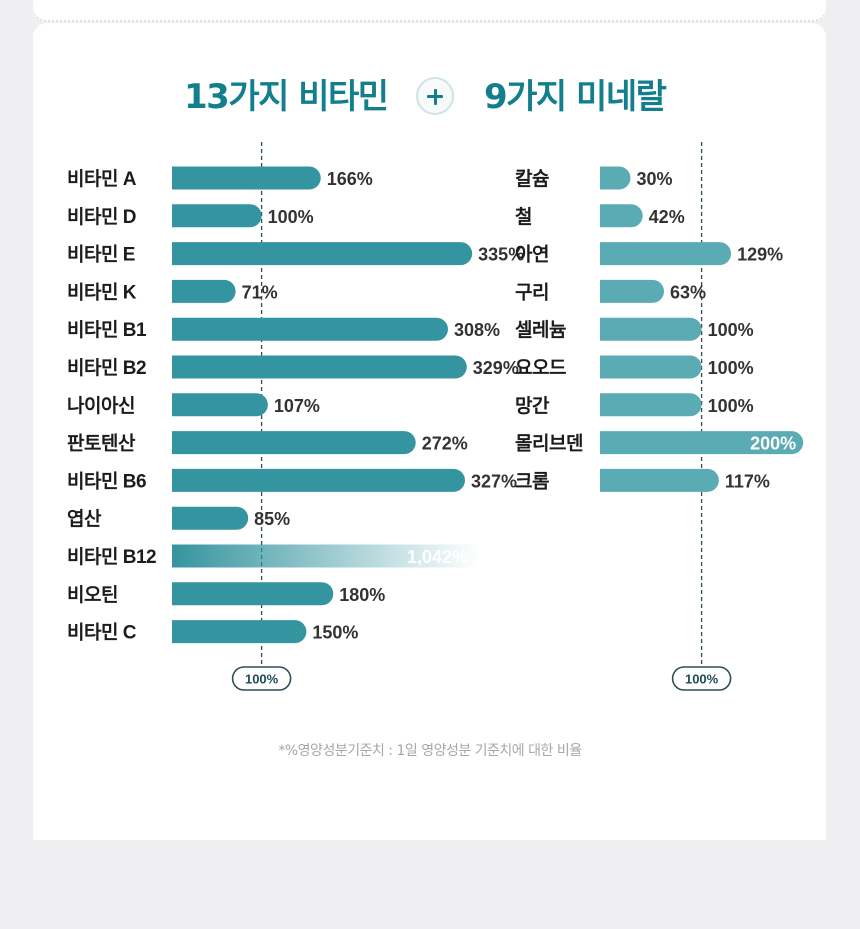  Describe the element at coordinates (111, 557) in the screenshot. I see `vitamin-label-10: 비타민 B12` at that location.